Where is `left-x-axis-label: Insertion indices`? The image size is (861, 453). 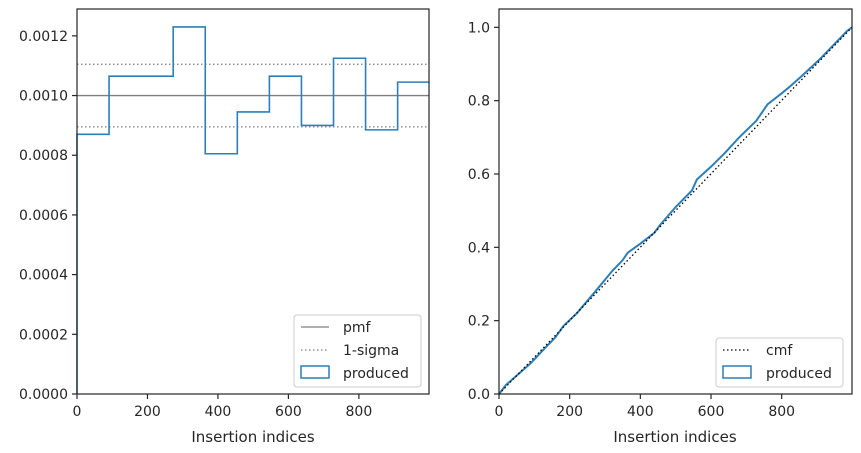 left-x-axis-label: Insertion indices is located at coordinates (252, 437).